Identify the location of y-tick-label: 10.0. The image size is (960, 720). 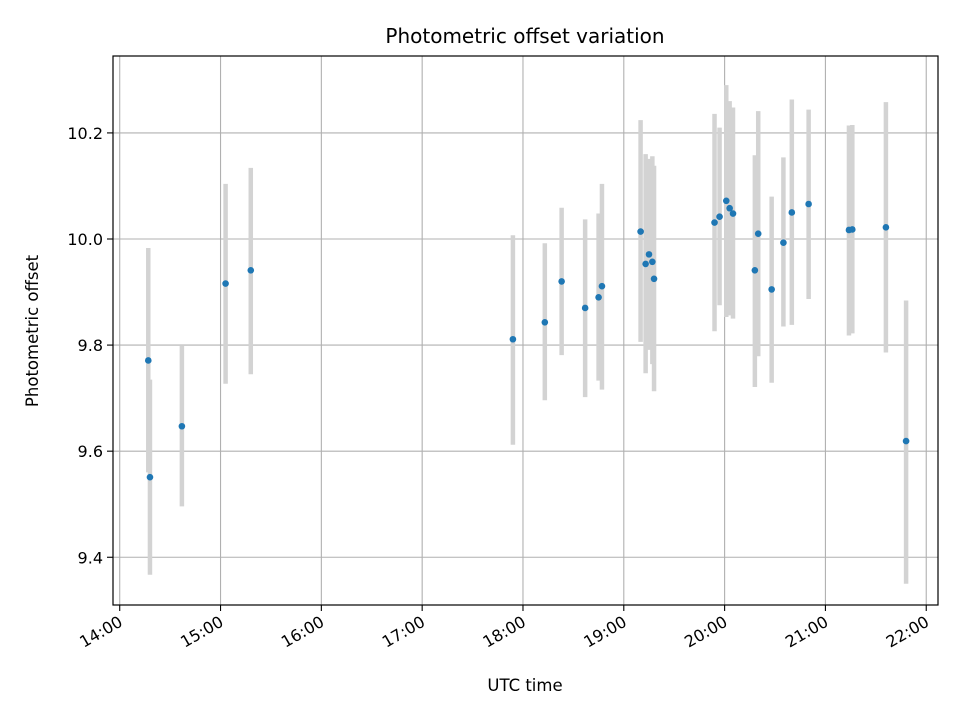
(85, 239).